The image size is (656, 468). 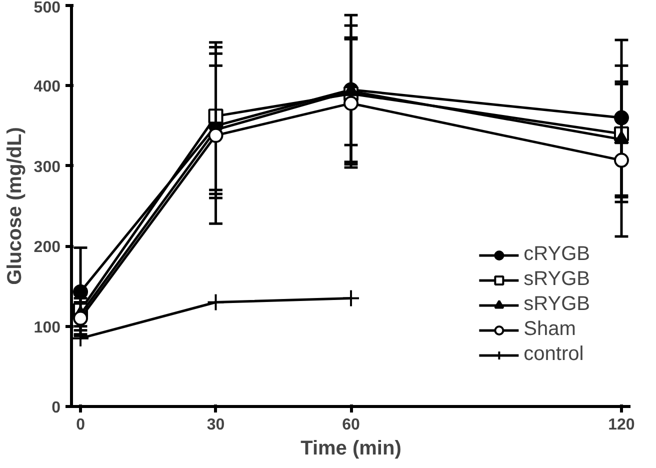 I want to click on x-axis-title: Time (min), so click(x=351, y=449).